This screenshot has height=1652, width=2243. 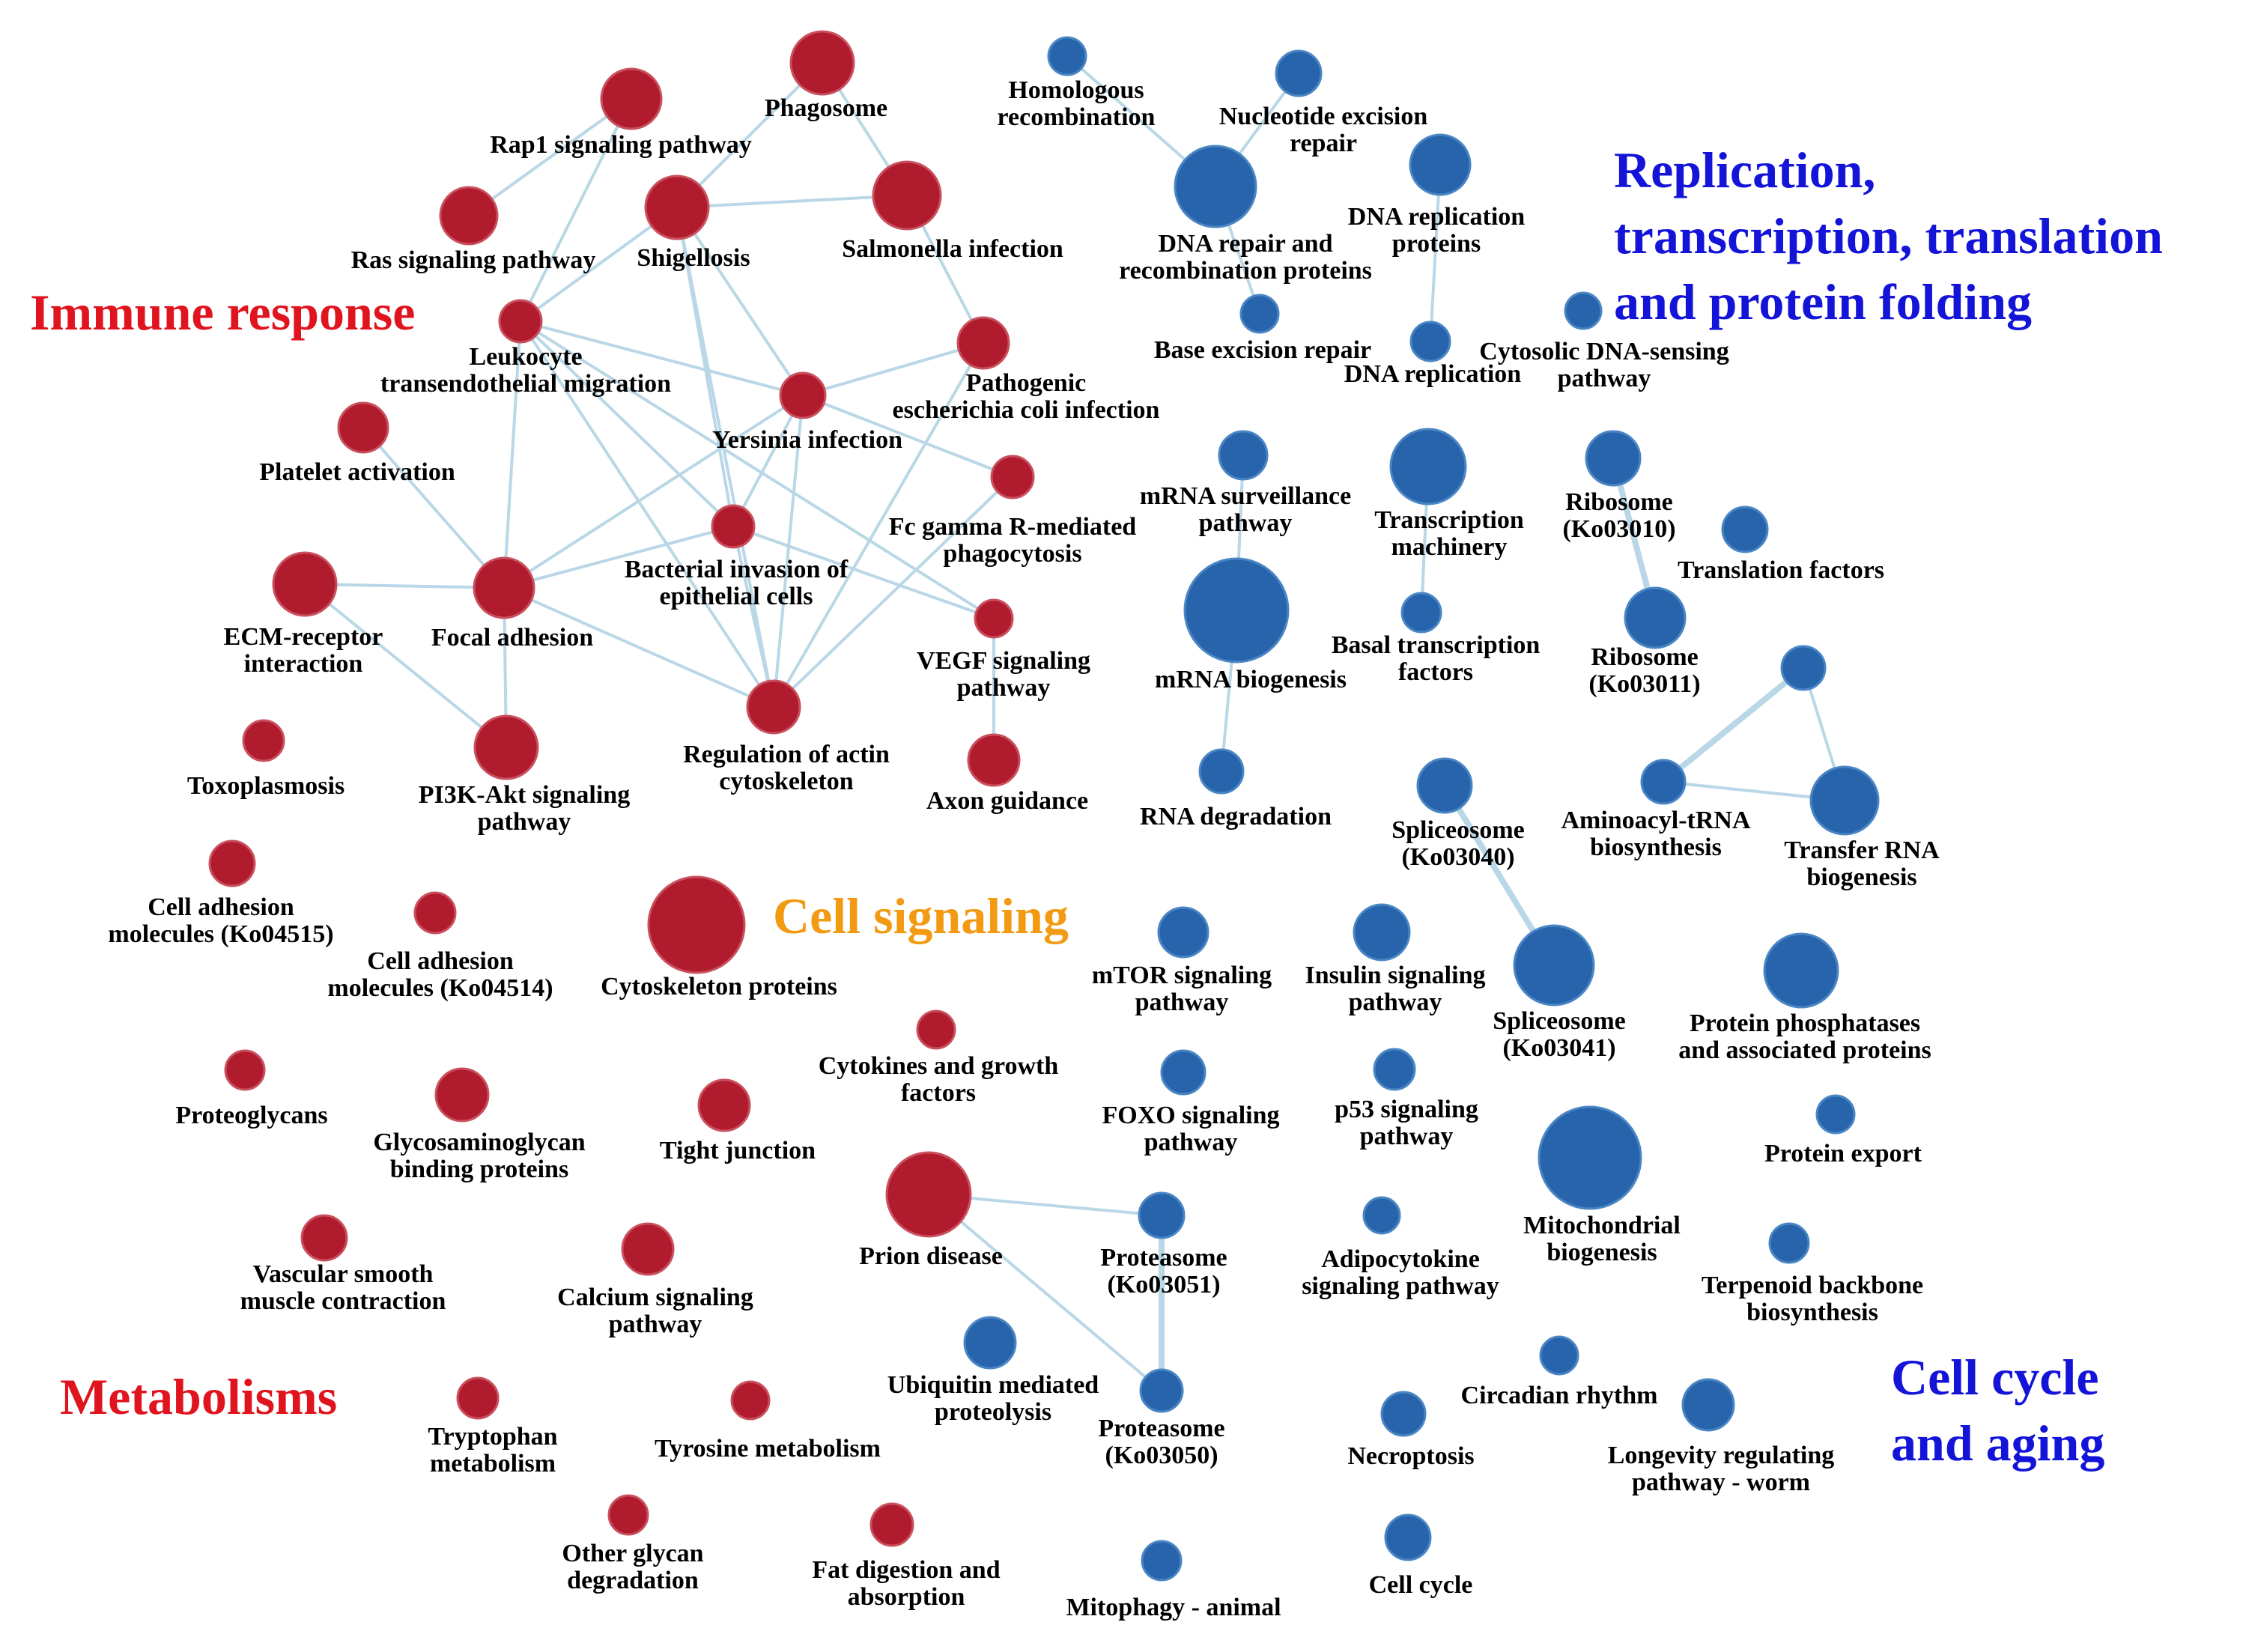 What do you see at coordinates (1408, 1537) in the screenshot?
I see `node-cell_cycle` at bounding box center [1408, 1537].